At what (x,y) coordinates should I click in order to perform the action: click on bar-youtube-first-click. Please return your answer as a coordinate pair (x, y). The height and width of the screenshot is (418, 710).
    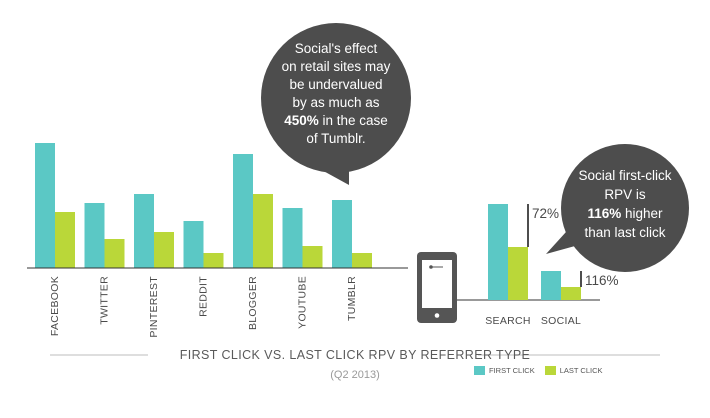
    Looking at the image, I should click on (292, 238).